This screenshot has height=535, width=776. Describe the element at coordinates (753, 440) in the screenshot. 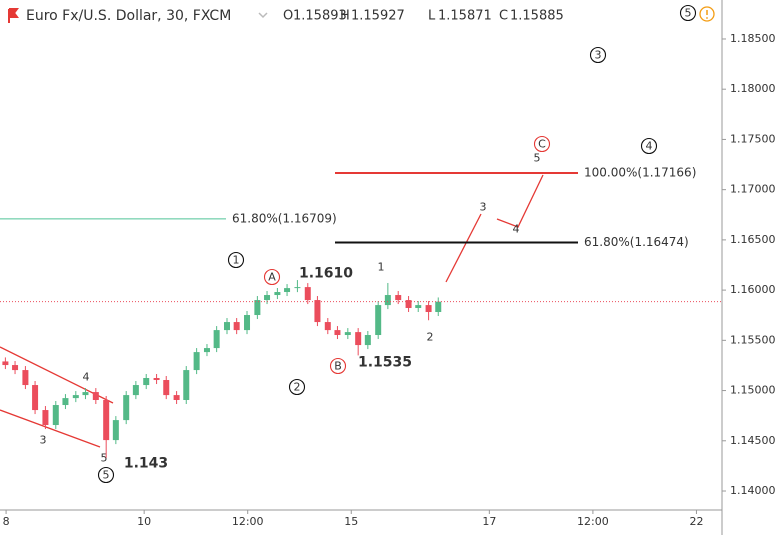

I see `y-tick-label: 1.14500` at that location.